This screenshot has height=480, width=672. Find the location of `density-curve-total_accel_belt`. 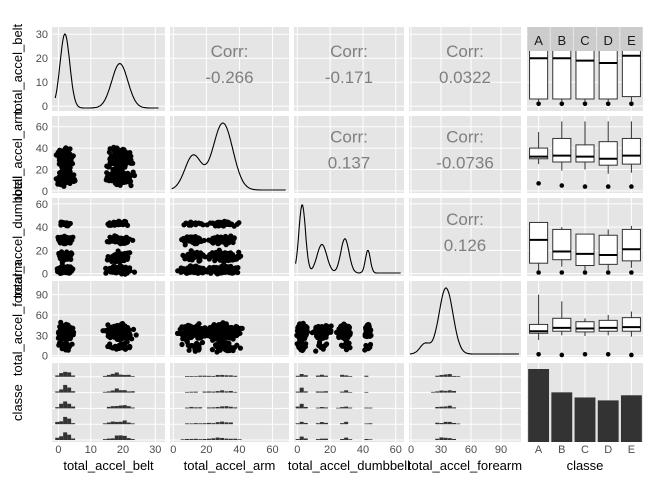

density-curve-total_accel_belt is located at coordinates (106, 71).